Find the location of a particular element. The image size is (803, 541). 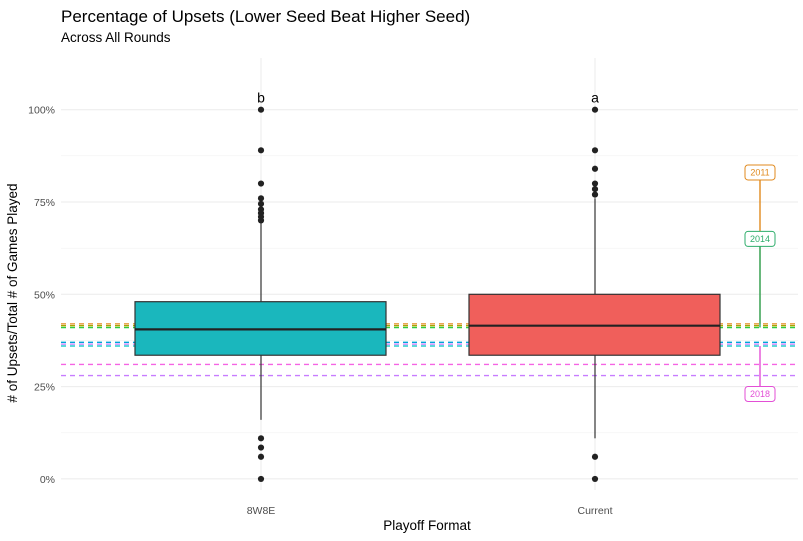

x-axis-title: Playoff Format is located at coordinates (427, 525).